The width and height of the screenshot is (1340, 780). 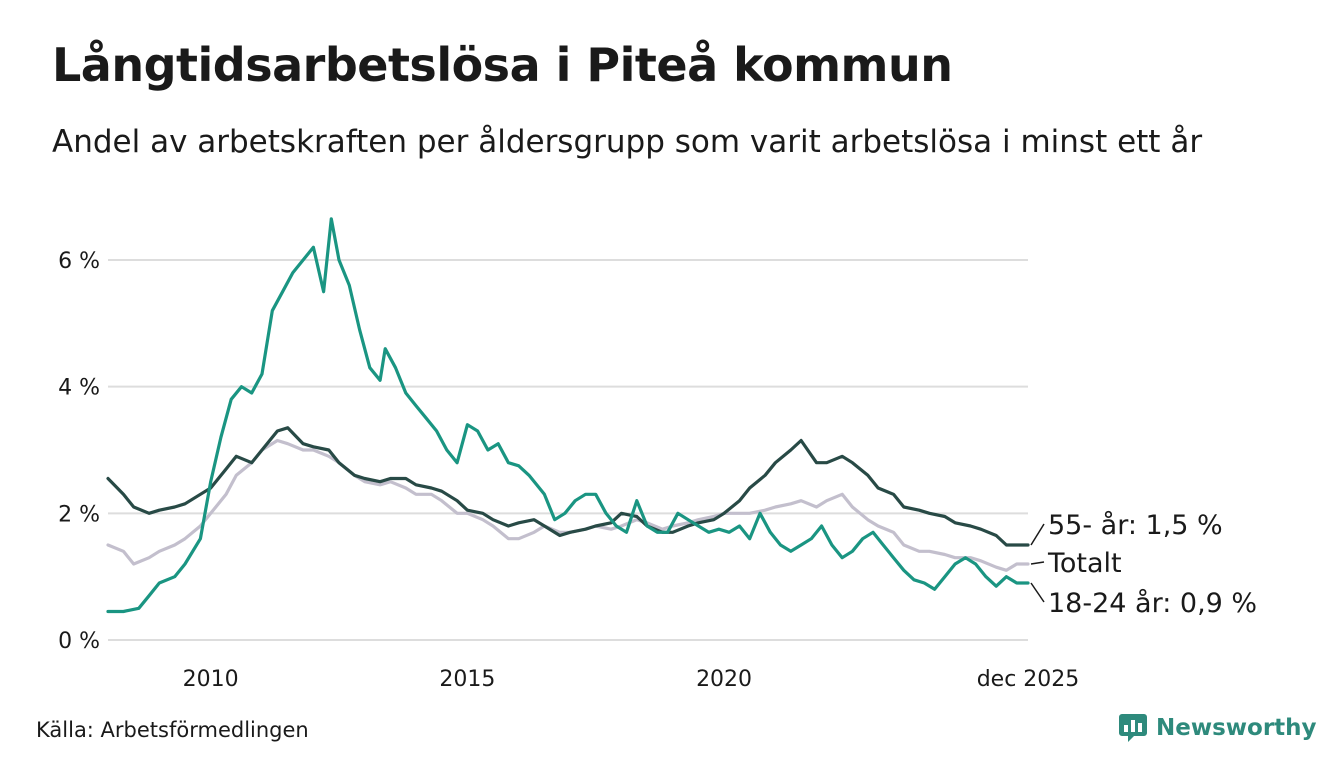 I want to click on x-tick-label: dec 2025, so click(x=1028, y=679).